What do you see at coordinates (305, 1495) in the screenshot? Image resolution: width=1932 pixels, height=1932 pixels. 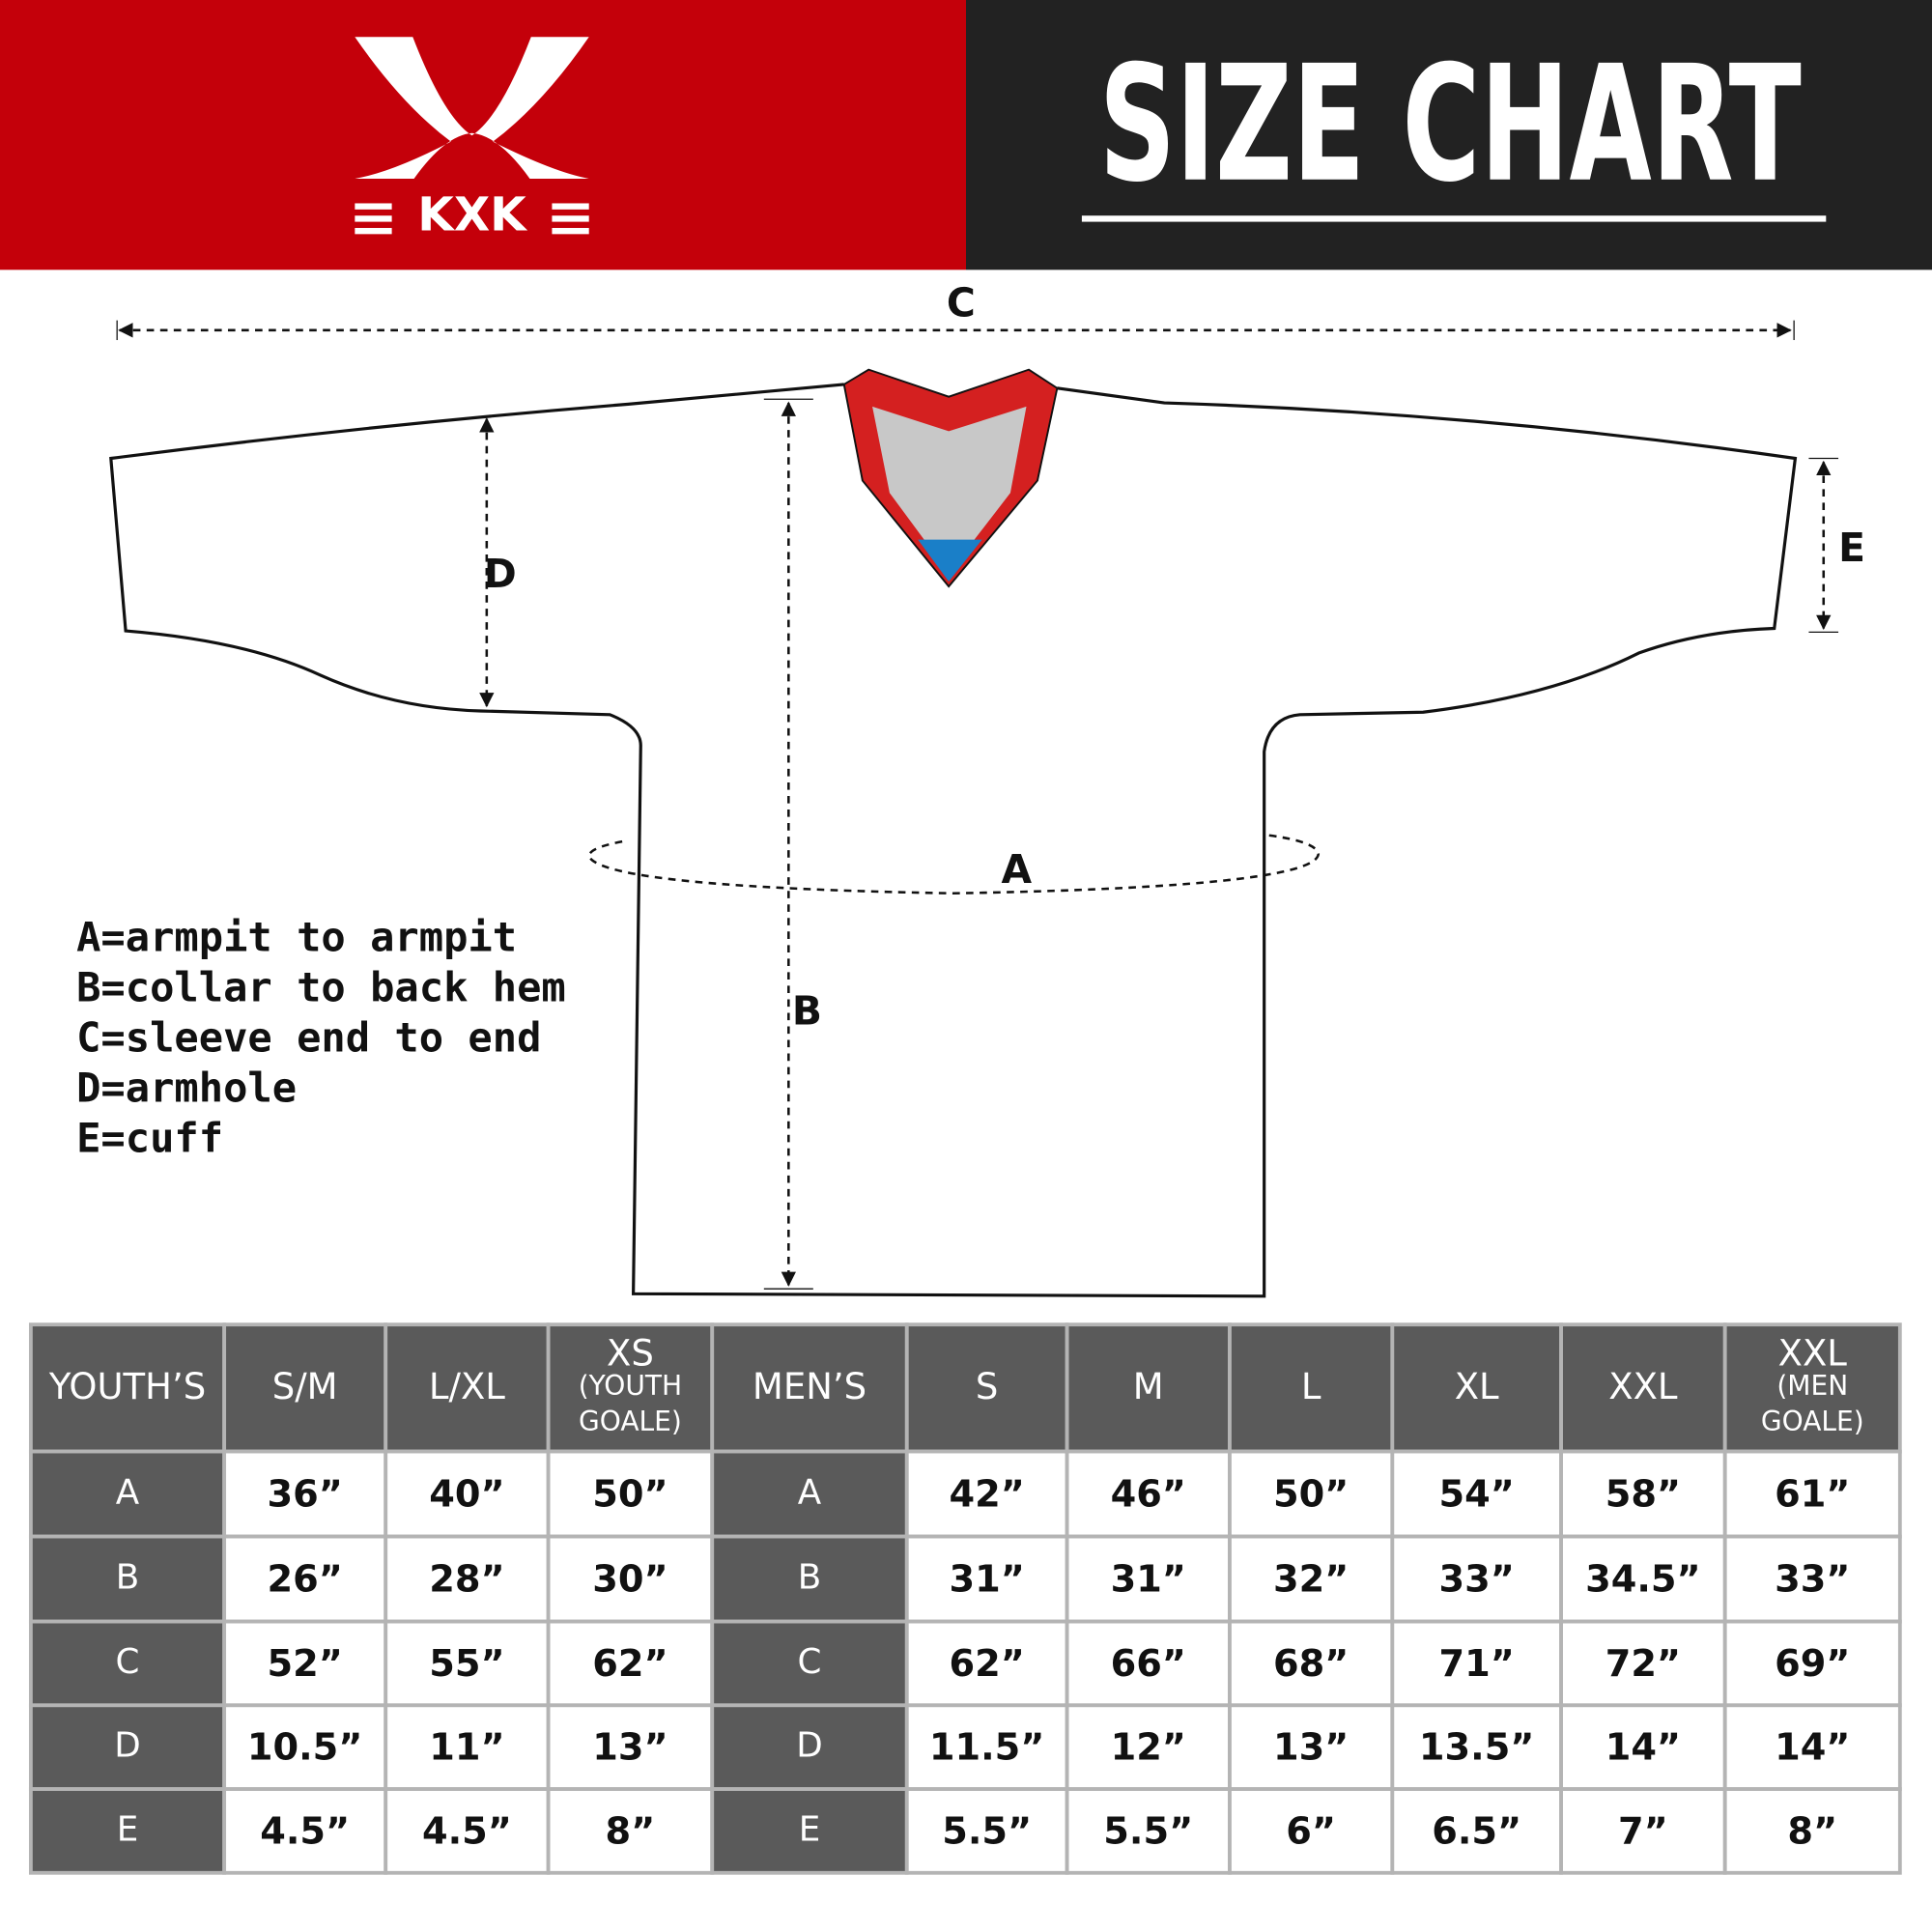 I see `cell-value: 36”` at bounding box center [305, 1495].